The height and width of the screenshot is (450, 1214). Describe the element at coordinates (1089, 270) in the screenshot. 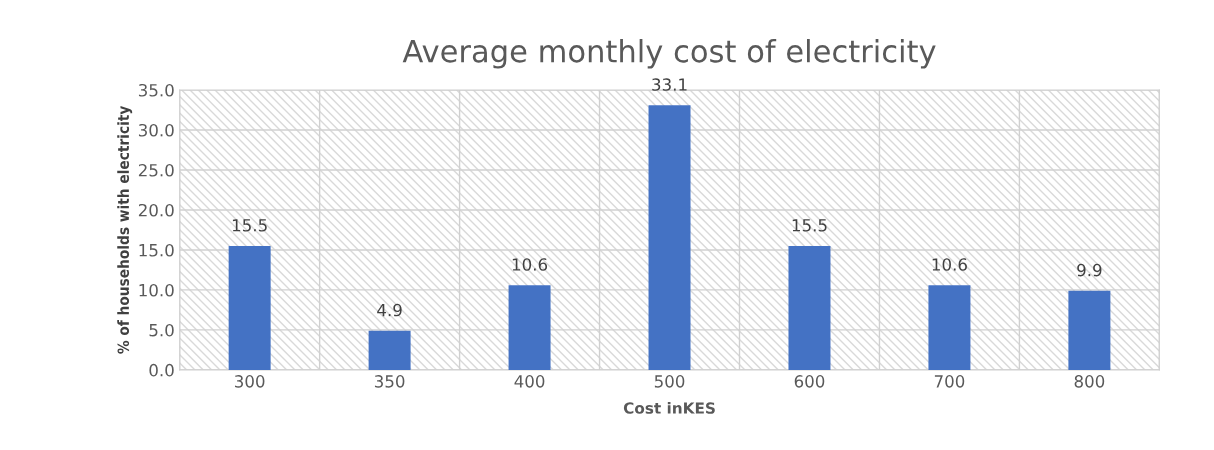

I see `data-label: 9.9` at that location.